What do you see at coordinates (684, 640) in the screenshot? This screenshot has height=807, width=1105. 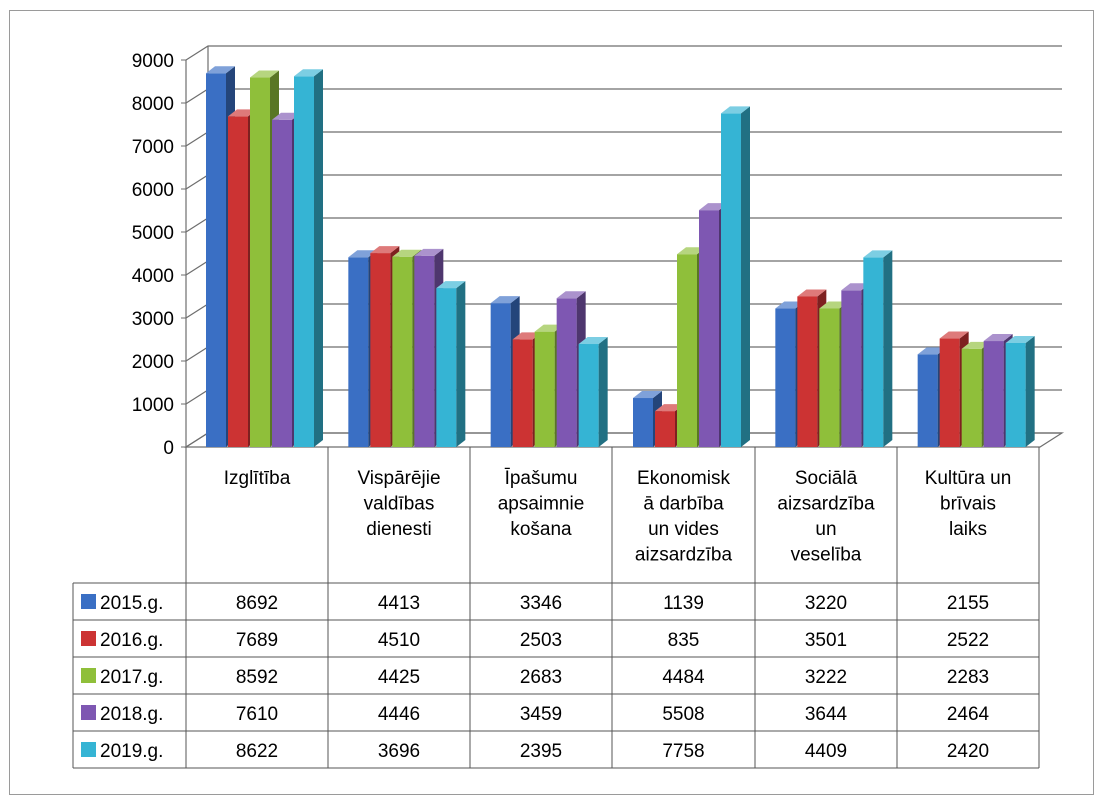 I see `table-value: 835` at bounding box center [684, 640].